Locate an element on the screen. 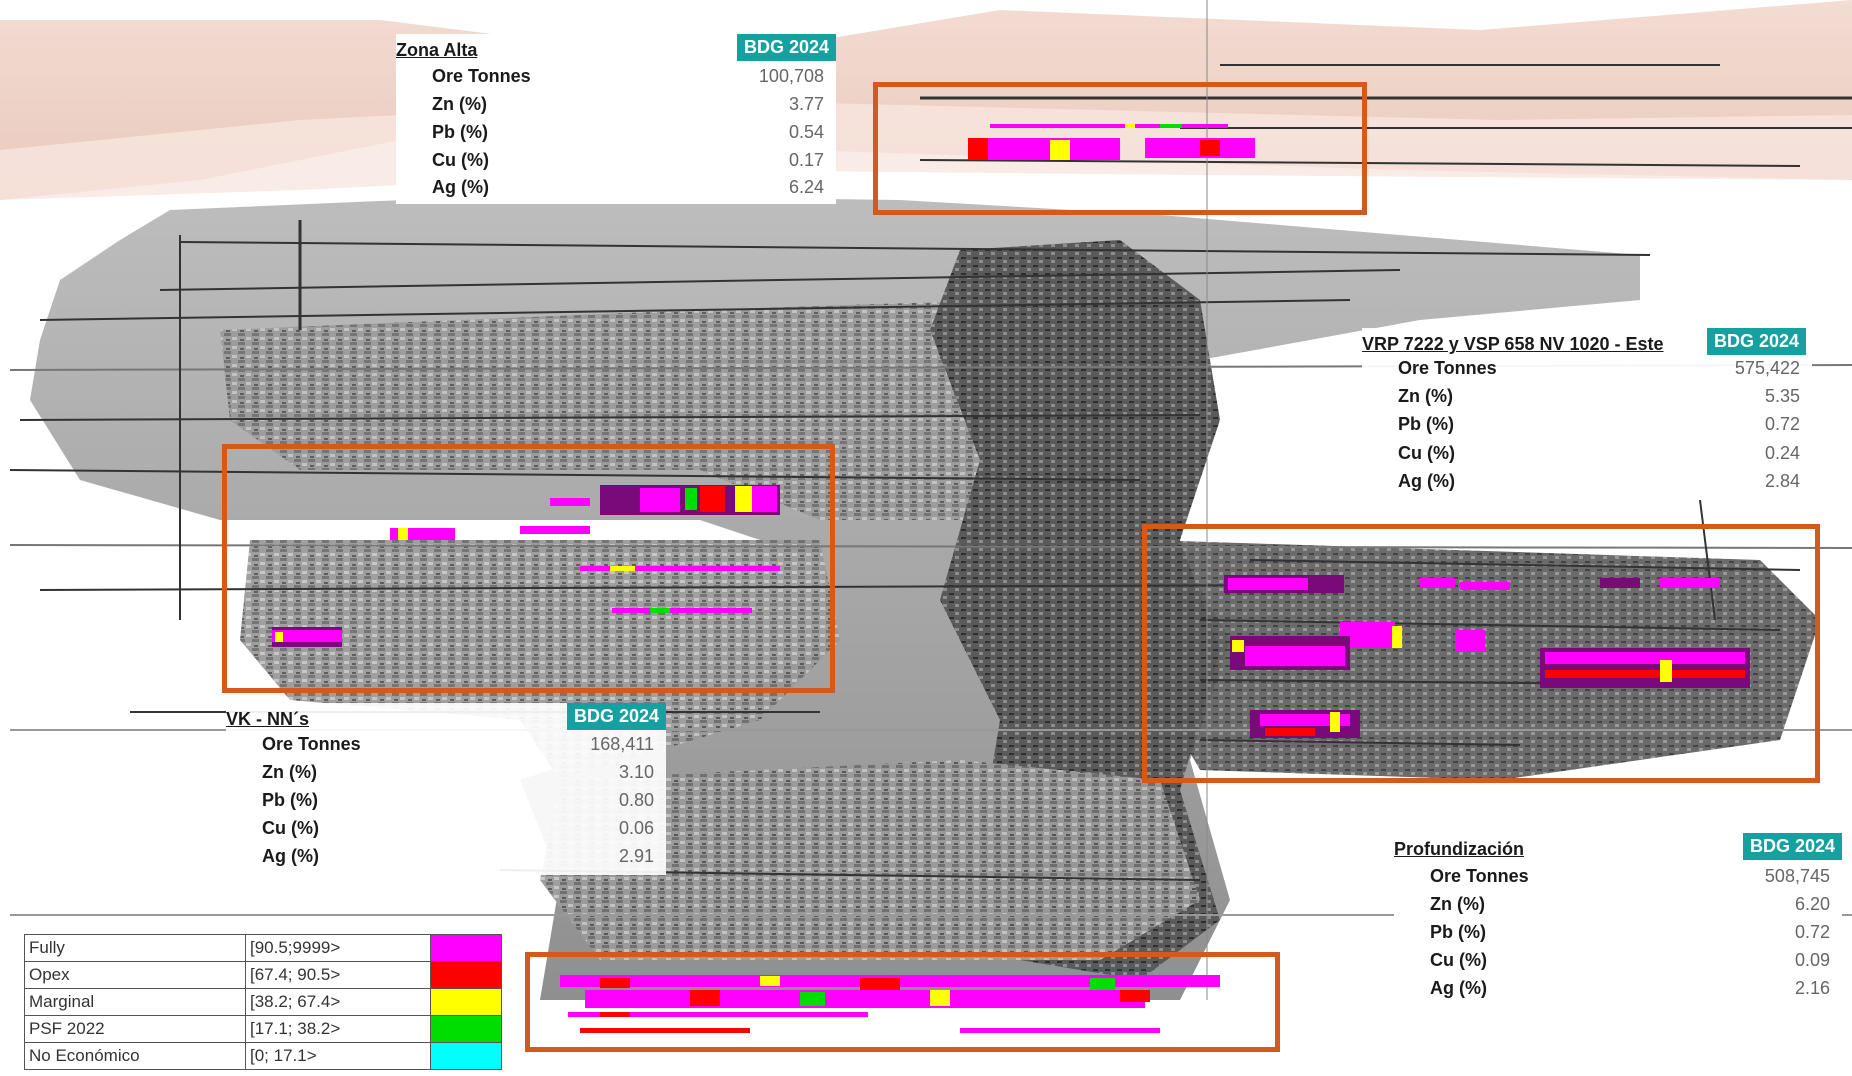 This screenshot has height=1076, width=1852. stat-value: 575,422 is located at coordinates (1767, 368).